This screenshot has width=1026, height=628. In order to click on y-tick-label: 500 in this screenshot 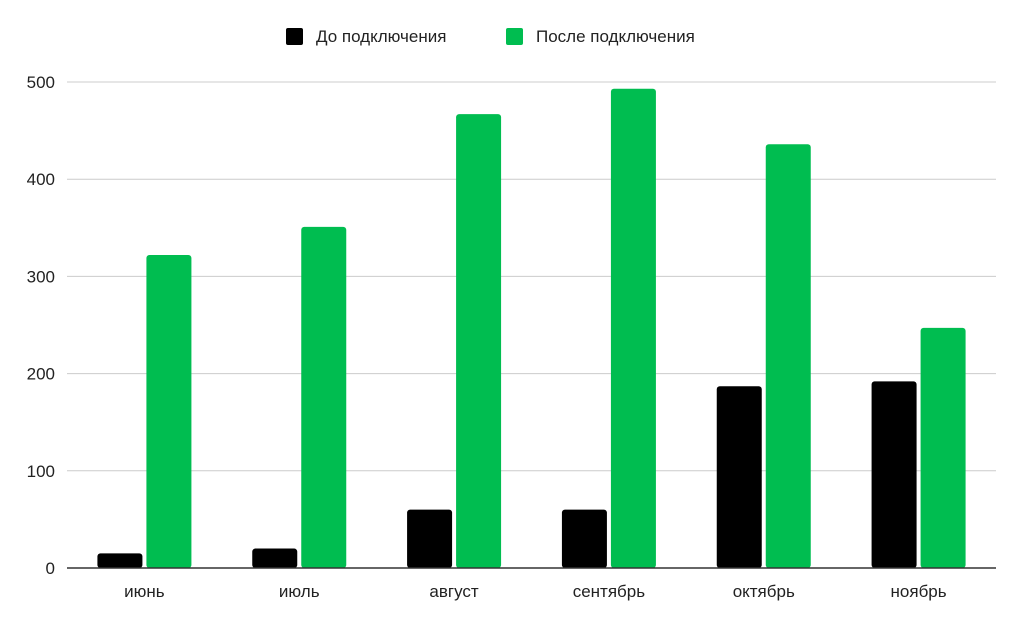, I will do `click(41, 82)`.